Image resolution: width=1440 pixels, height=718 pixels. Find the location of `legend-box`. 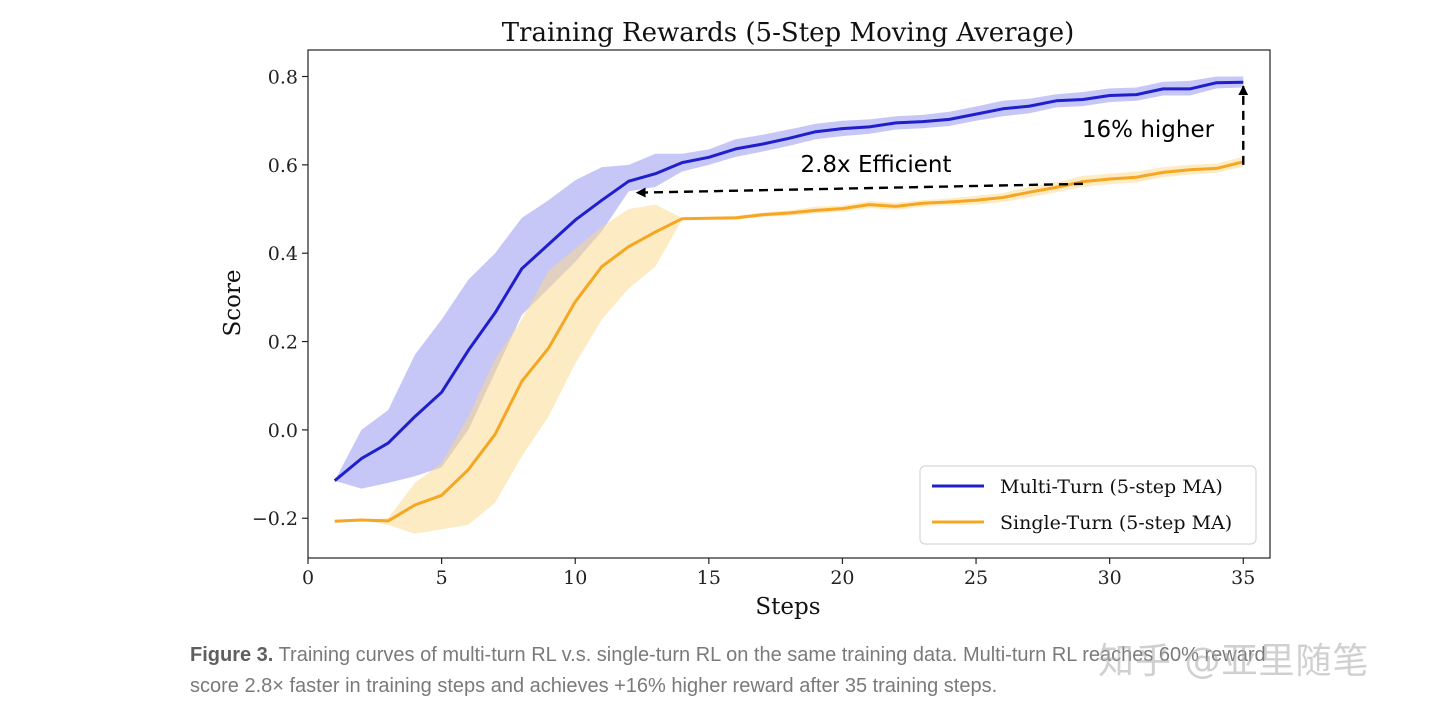

legend-box is located at coordinates (1088, 505).